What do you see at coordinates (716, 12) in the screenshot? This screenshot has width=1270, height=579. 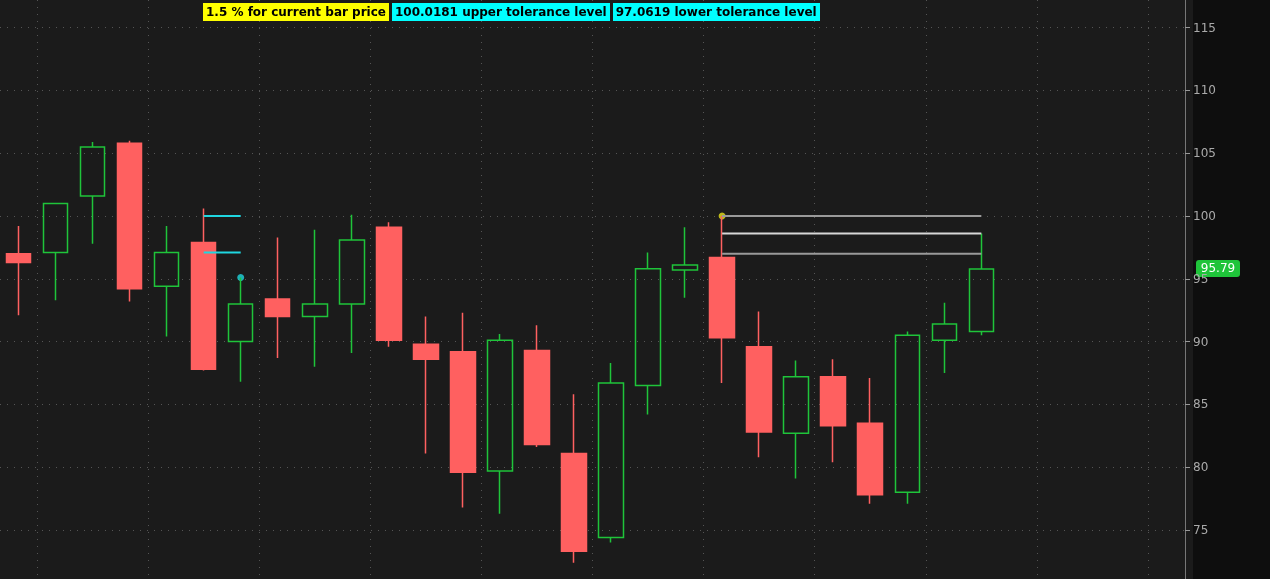 I see `annotation: 97.0619 lower tolerance level` at bounding box center [716, 12].